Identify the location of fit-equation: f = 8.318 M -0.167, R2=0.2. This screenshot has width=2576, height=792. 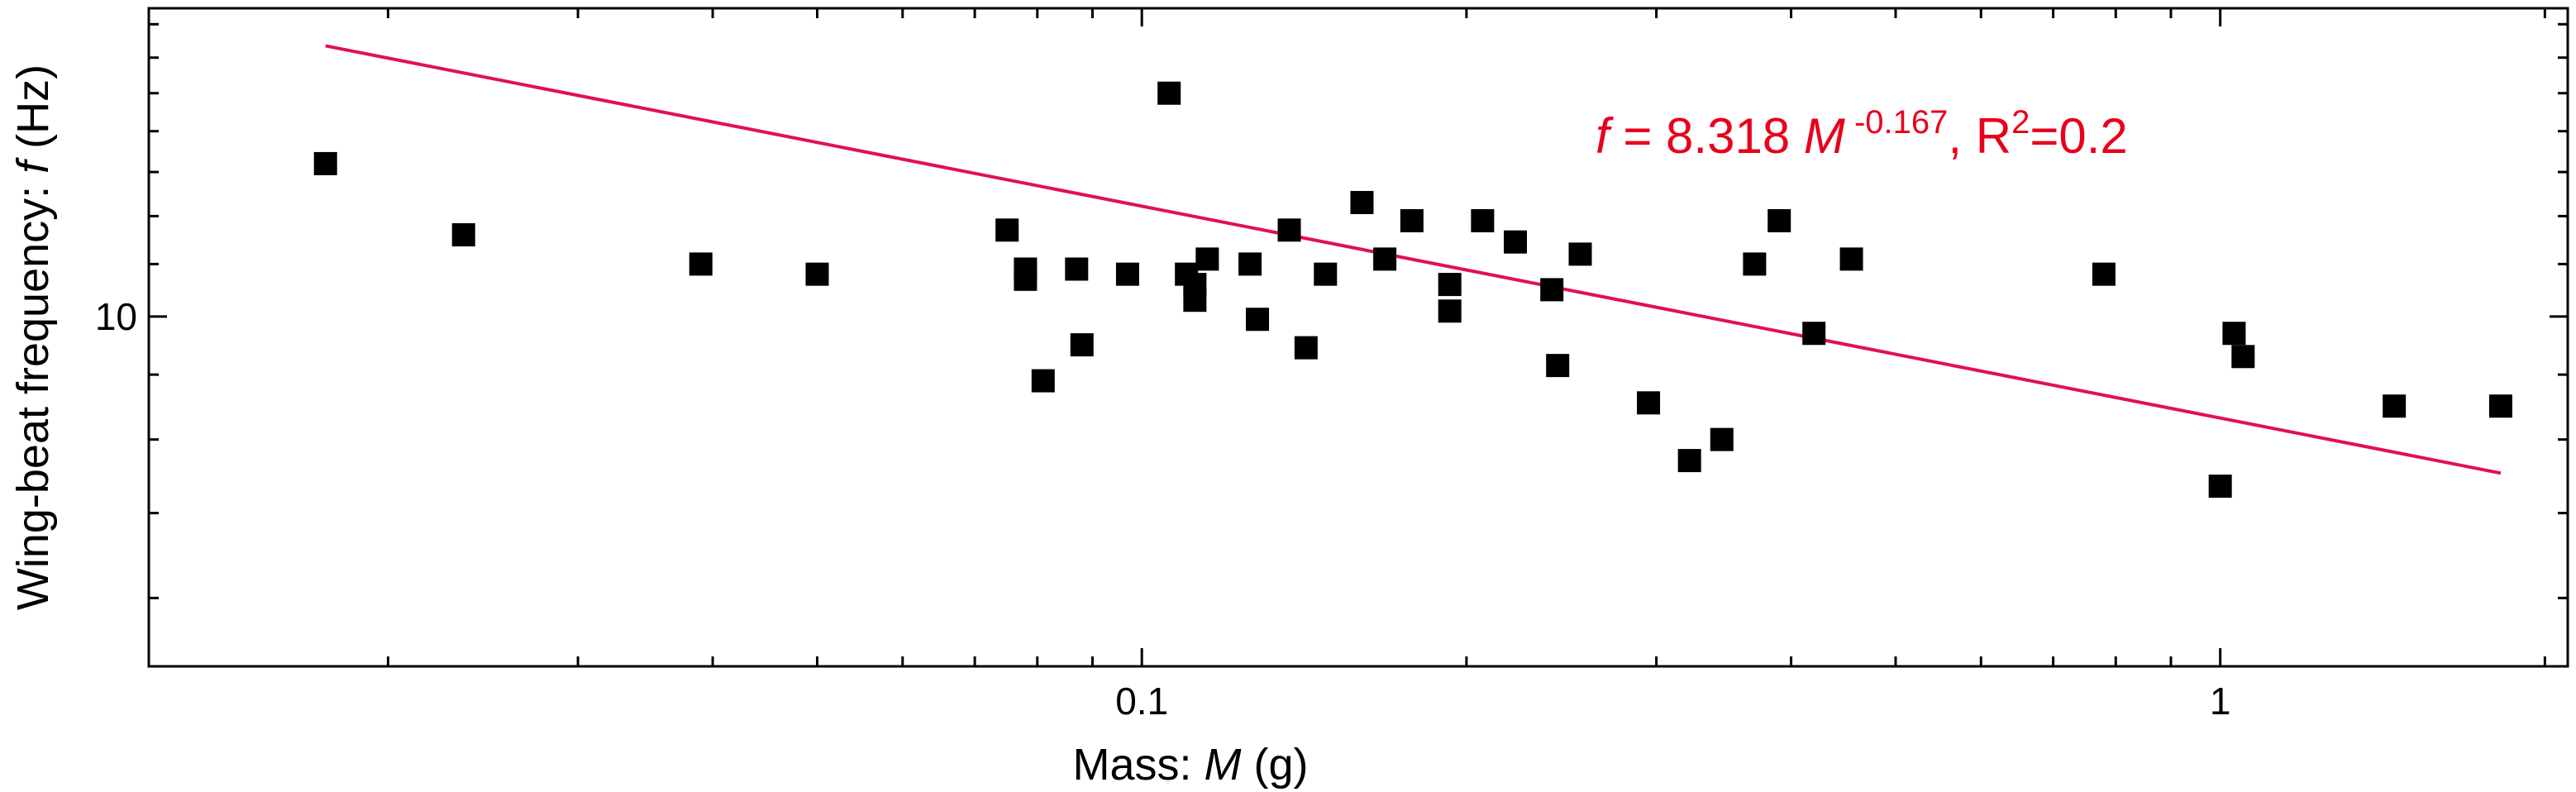
(1862, 134).